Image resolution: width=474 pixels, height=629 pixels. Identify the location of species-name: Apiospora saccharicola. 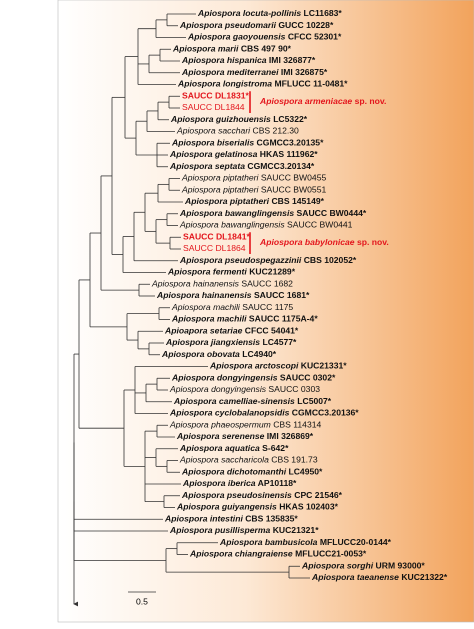
(224, 460).